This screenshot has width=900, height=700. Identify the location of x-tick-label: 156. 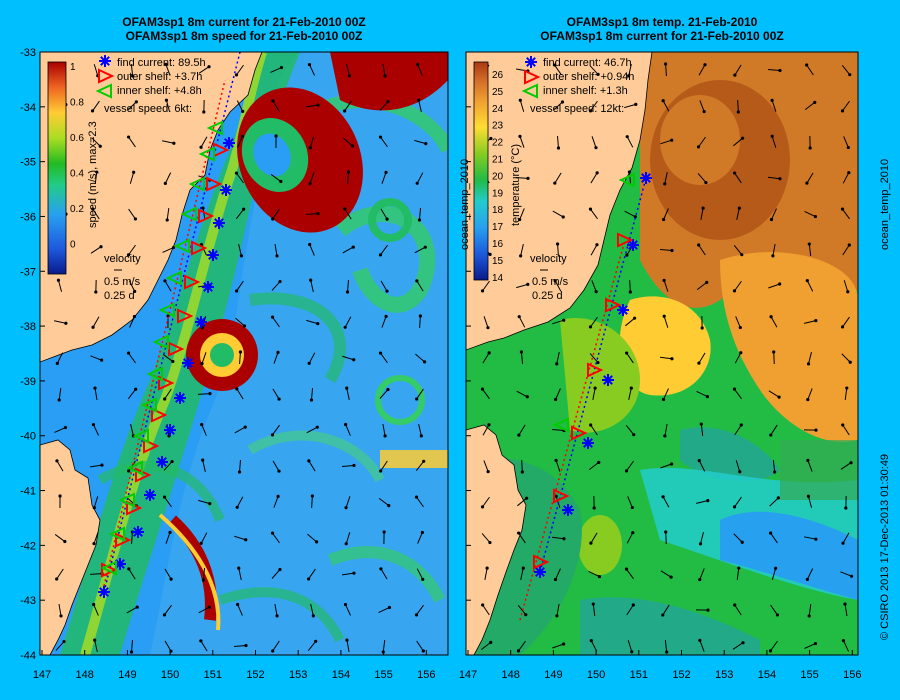
(426, 675).